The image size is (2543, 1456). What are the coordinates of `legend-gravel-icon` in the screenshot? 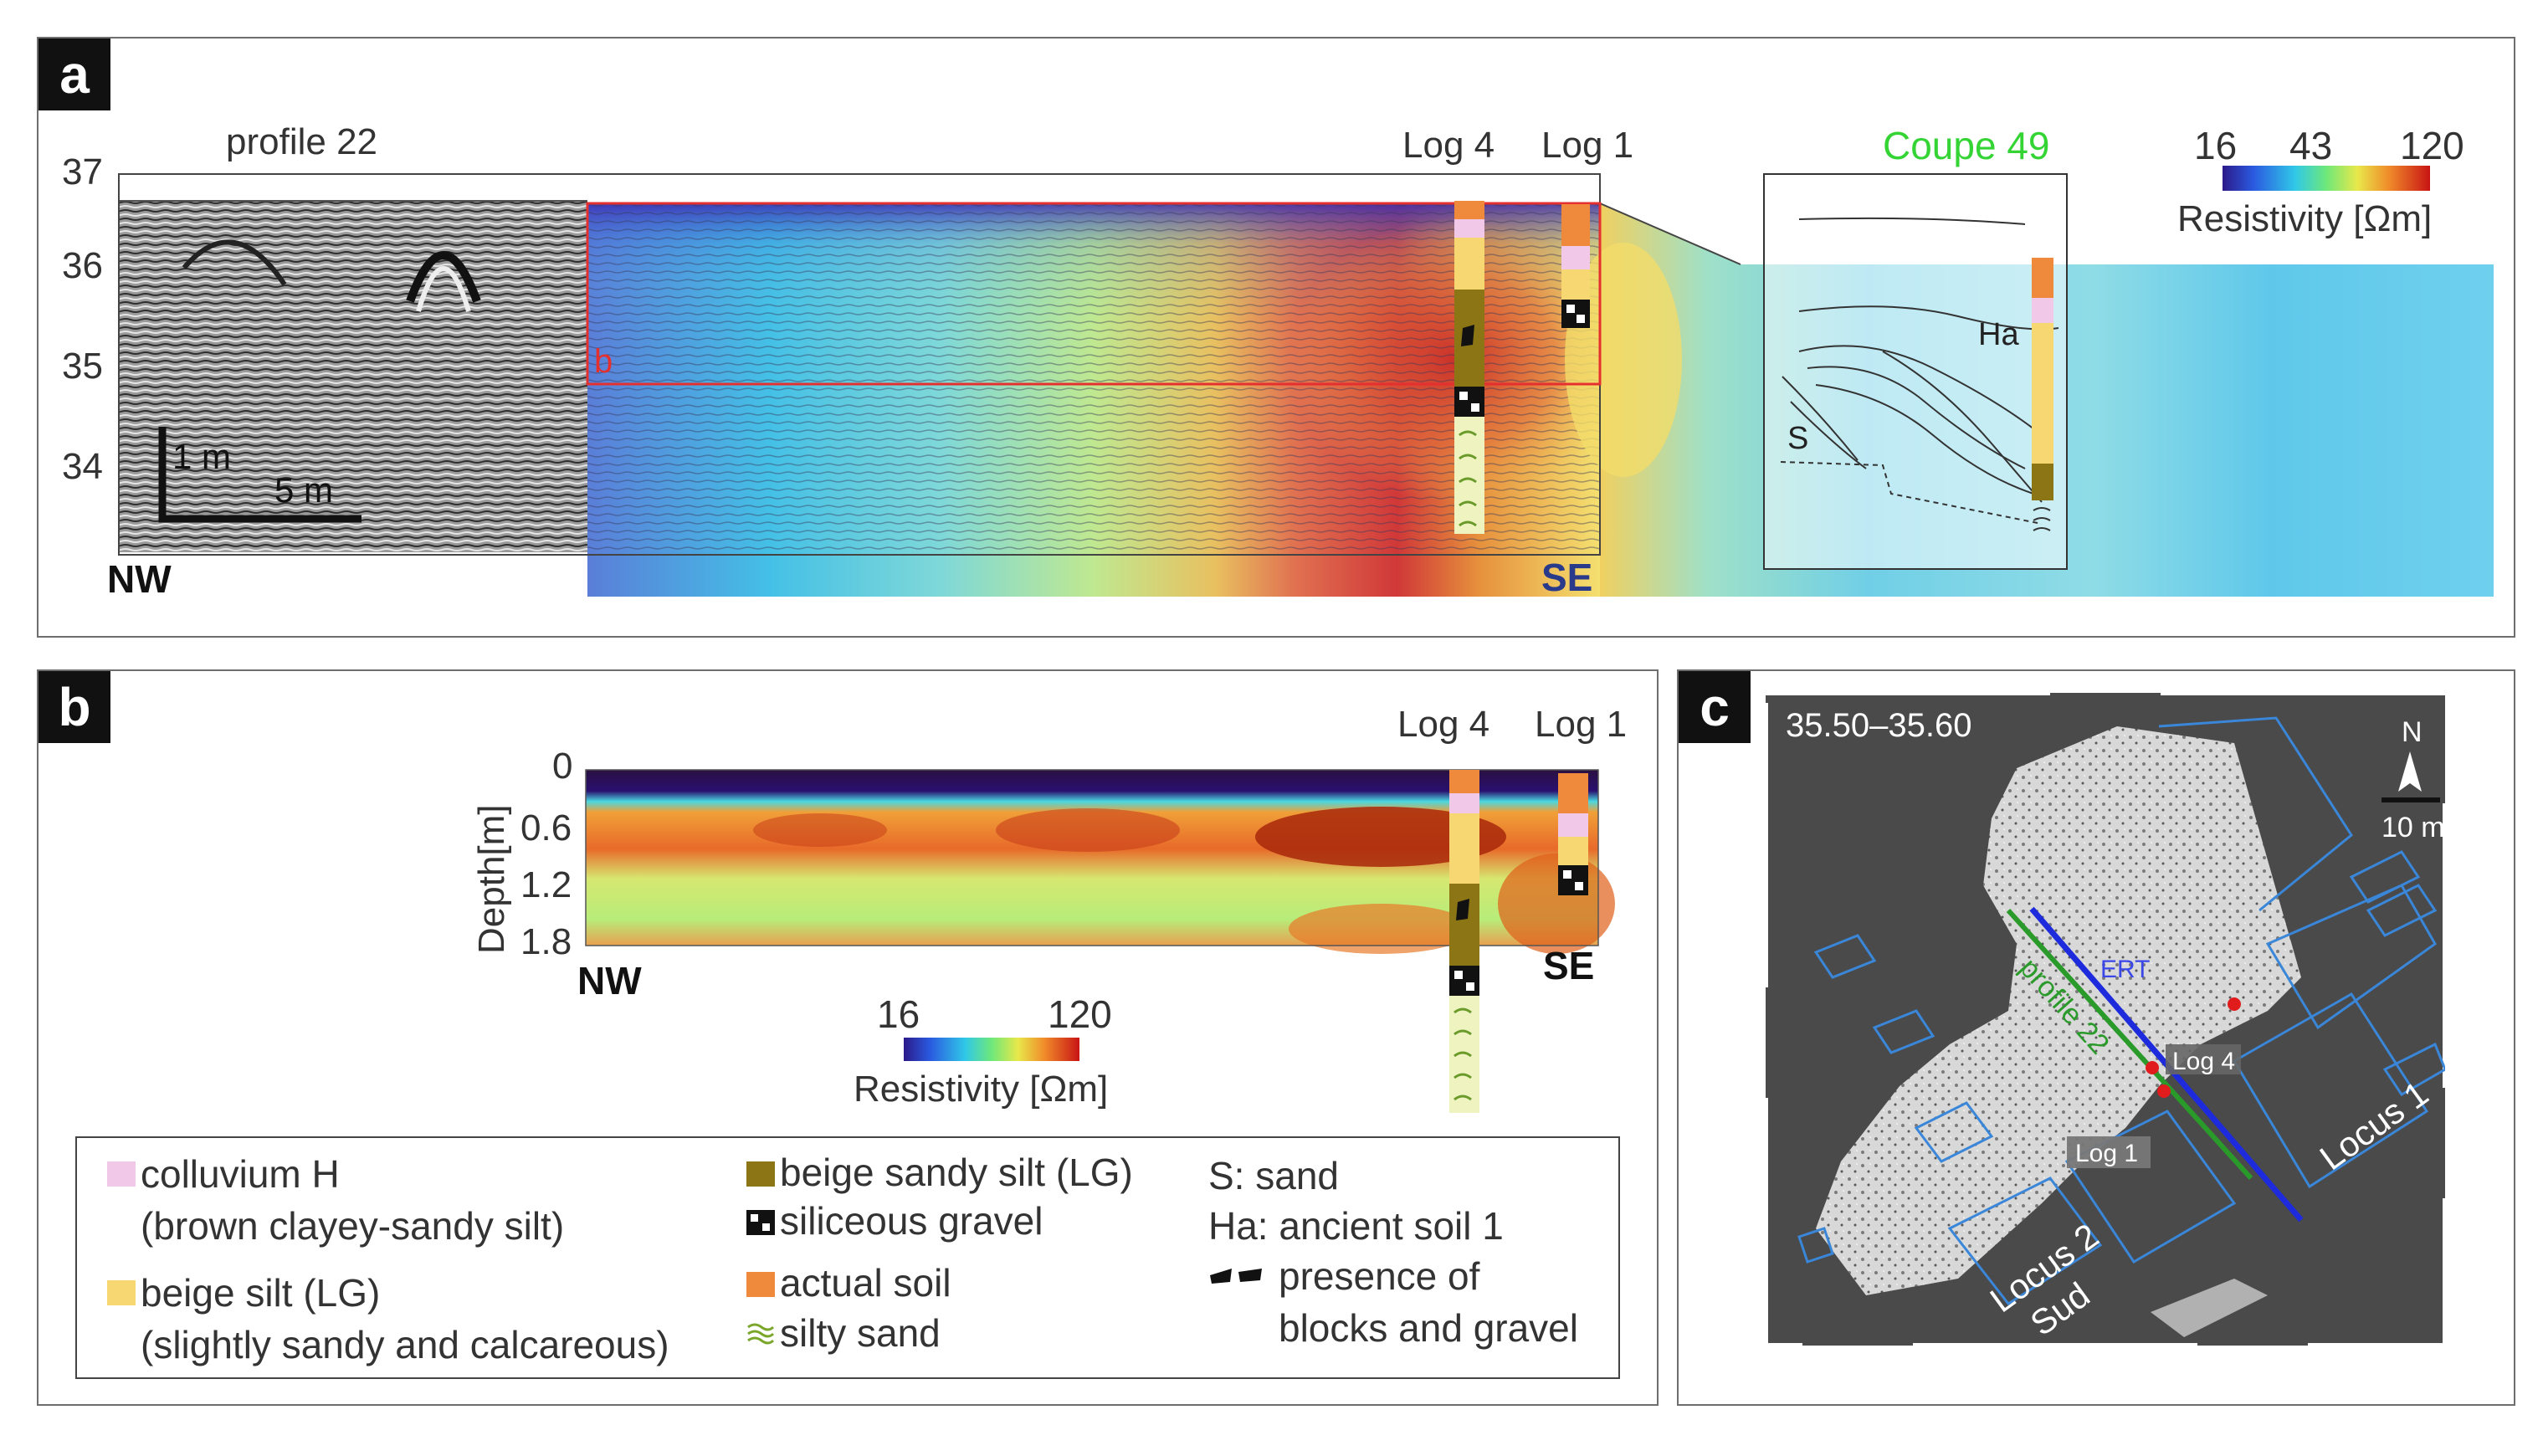 It's located at (760, 1222).